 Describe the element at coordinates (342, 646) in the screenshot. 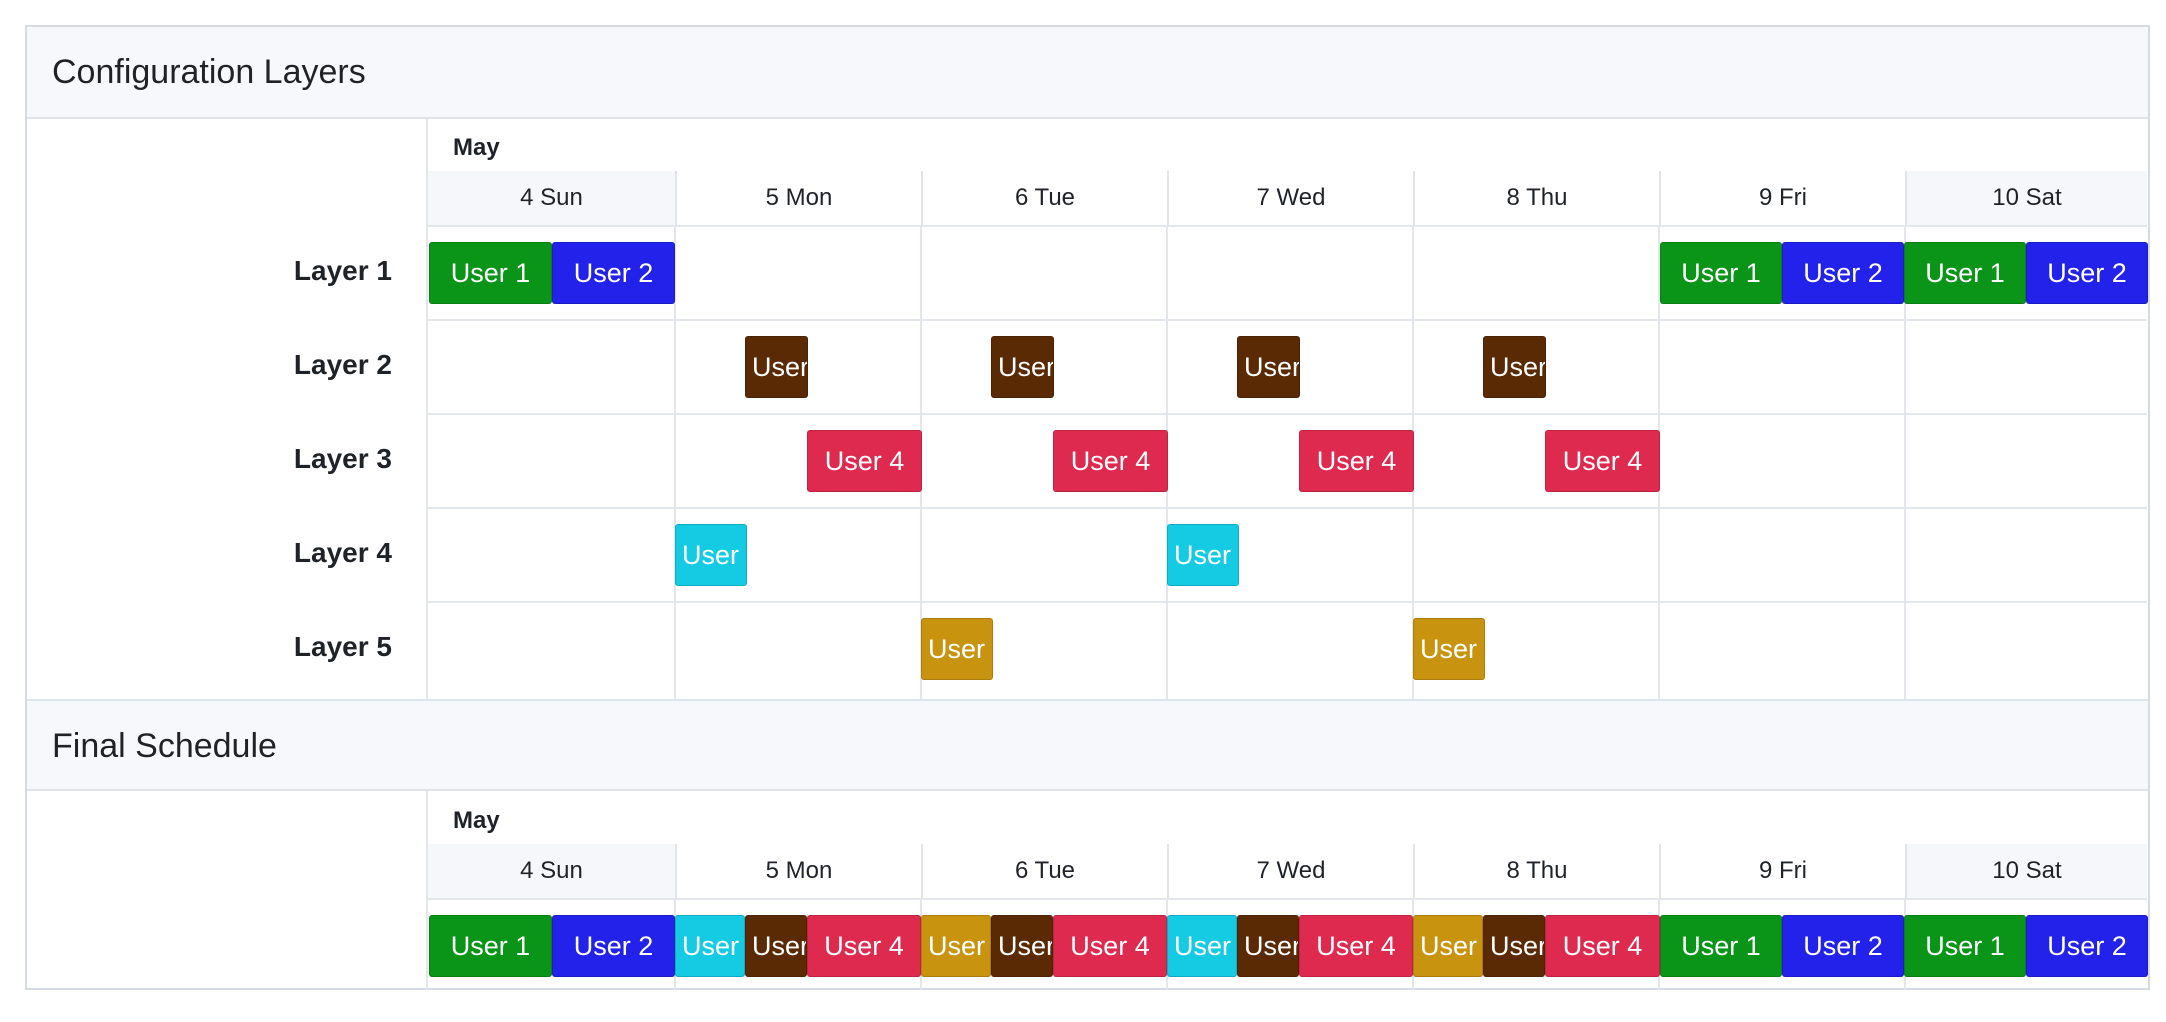

I see `layer-5-label: Layer 5` at that location.